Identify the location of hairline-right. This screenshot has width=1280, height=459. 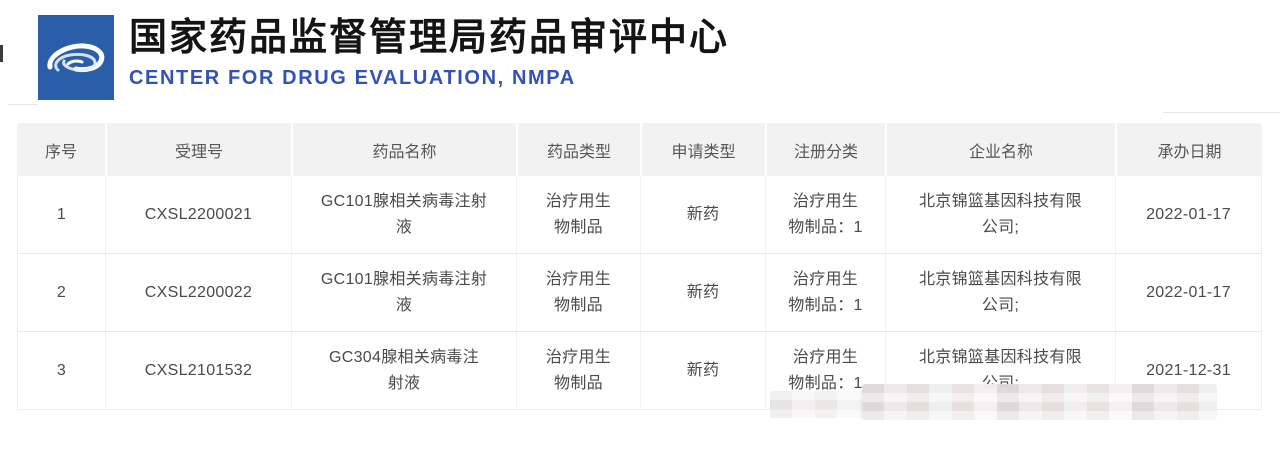
(1221, 112).